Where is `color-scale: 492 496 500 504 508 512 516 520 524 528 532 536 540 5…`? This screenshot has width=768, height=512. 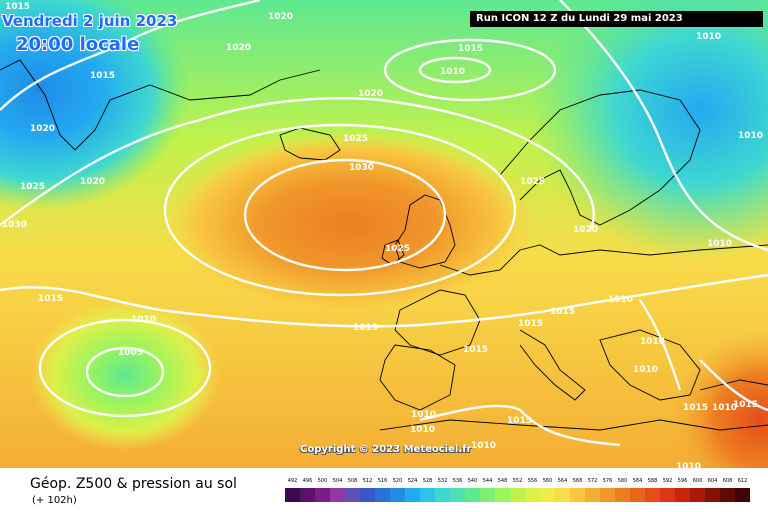 color-scale: 492 496 500 504 508 512 516 520 524 528 532 536 540 5… is located at coordinates (518, 493).